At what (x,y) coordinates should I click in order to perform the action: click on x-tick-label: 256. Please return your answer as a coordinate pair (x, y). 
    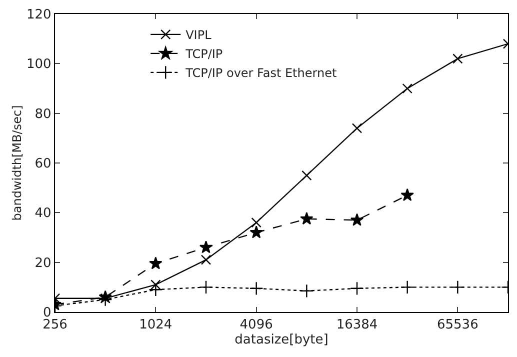
    Looking at the image, I should click on (55, 325).